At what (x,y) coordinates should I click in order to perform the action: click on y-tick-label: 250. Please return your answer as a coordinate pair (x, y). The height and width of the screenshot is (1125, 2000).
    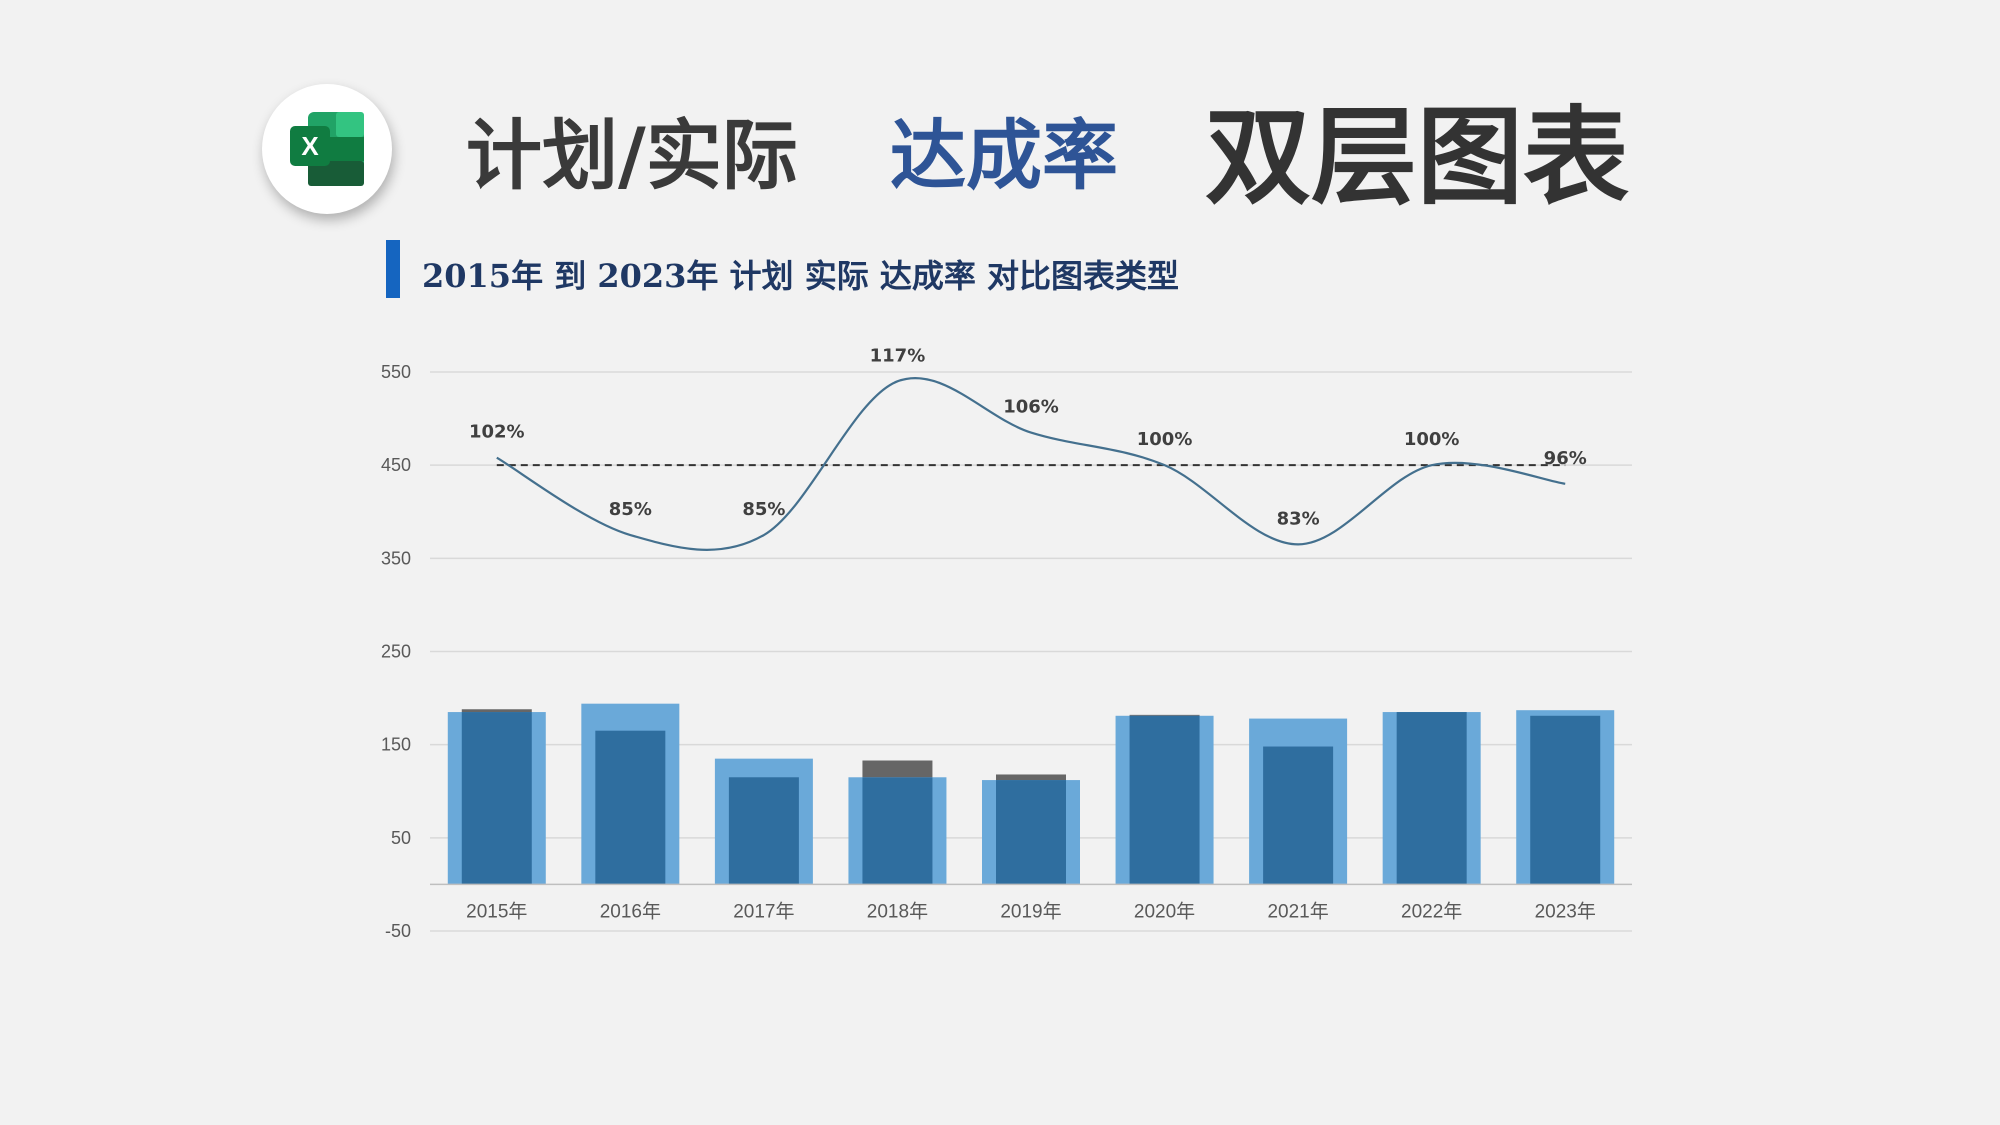
    Looking at the image, I should click on (396, 652).